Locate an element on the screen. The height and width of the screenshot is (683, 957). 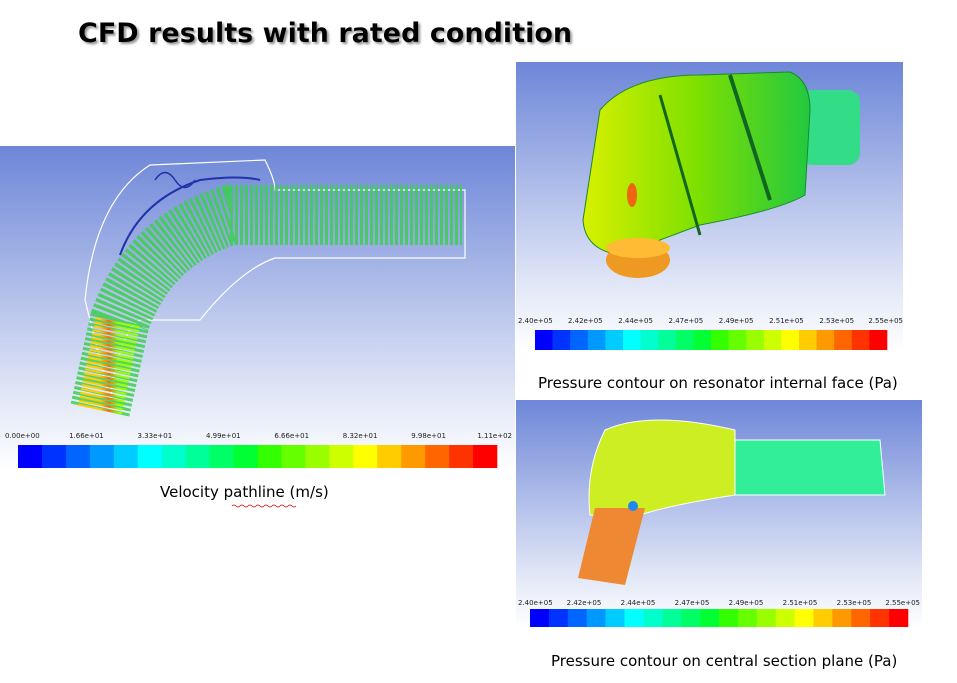
colorbar-label: 1.66e+01 is located at coordinates (86, 436).